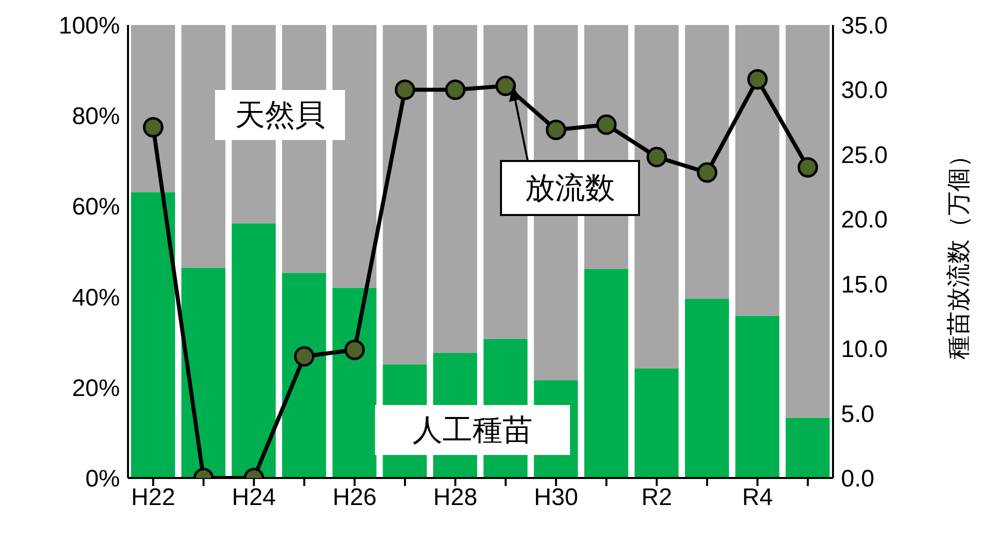  What do you see at coordinates (959, 252) in the screenshot?
I see `y2-axis-title: 種苗放流数（万個）` at bounding box center [959, 252].